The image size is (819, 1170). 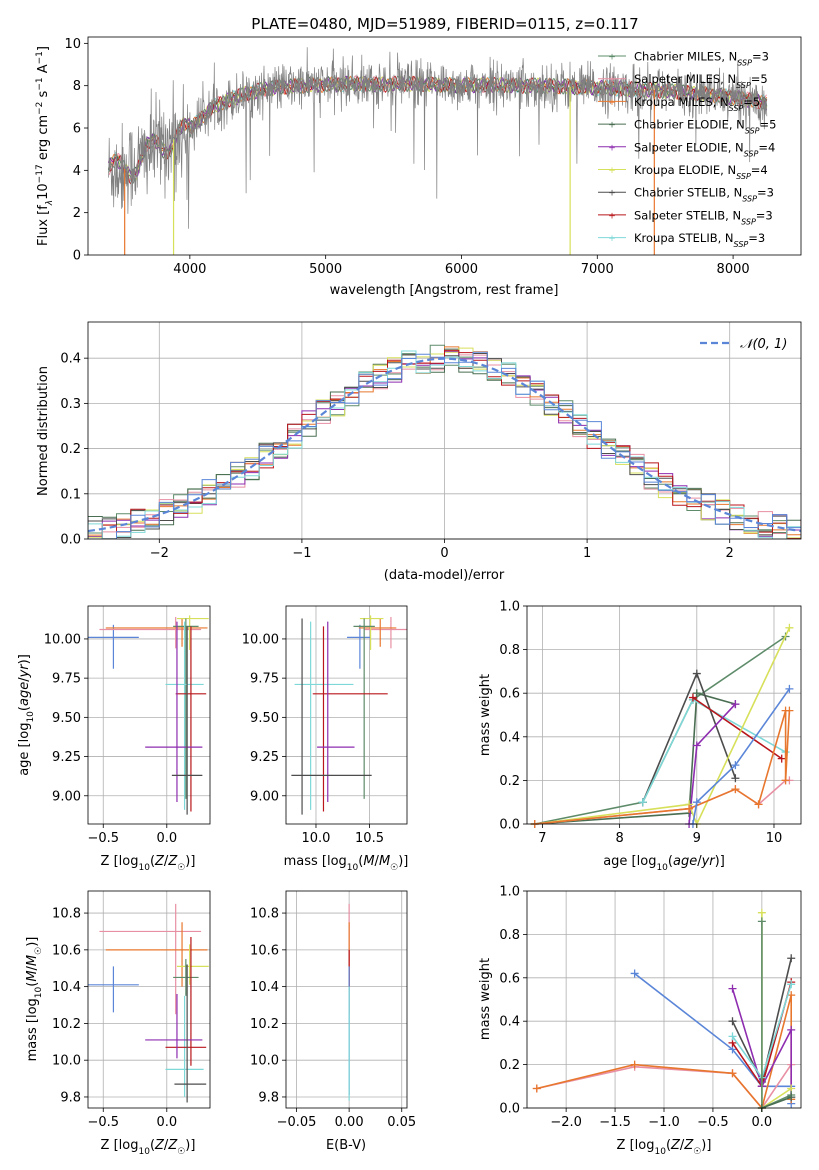 I want to click on mass-vs-EBV-y-ticks: 9.8 10.0 10.2 10.4 10.6 10.8, so click(x=268, y=1006).